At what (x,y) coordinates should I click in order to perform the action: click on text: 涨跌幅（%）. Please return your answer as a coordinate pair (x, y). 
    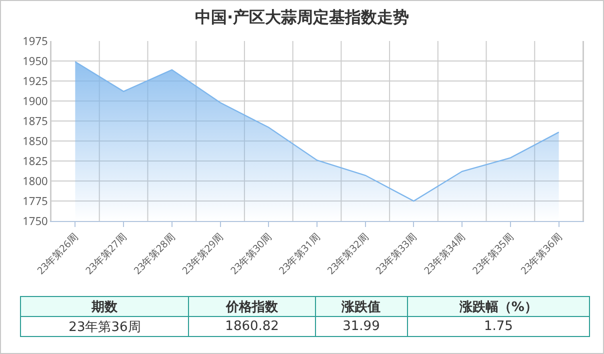
    Looking at the image, I should click on (498, 306).